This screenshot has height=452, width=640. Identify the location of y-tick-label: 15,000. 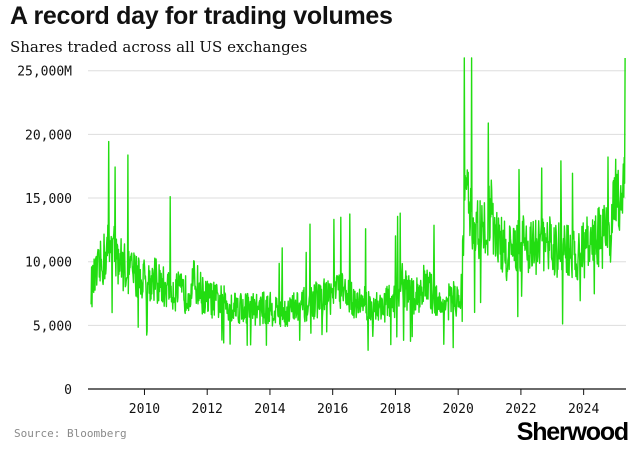
(48, 199).